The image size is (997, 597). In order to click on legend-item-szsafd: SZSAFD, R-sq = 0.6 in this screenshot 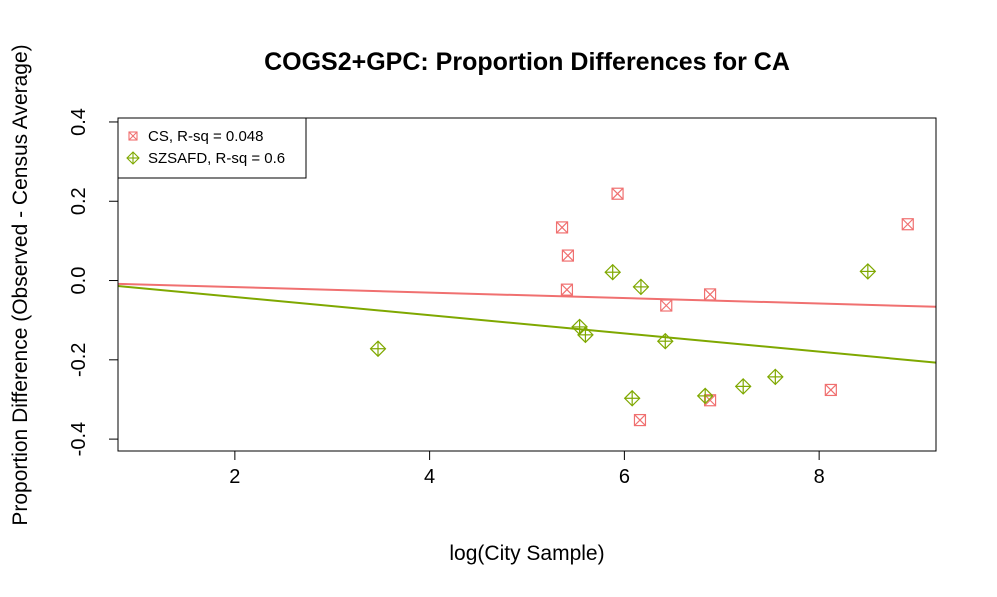, I will do `click(205, 158)`.